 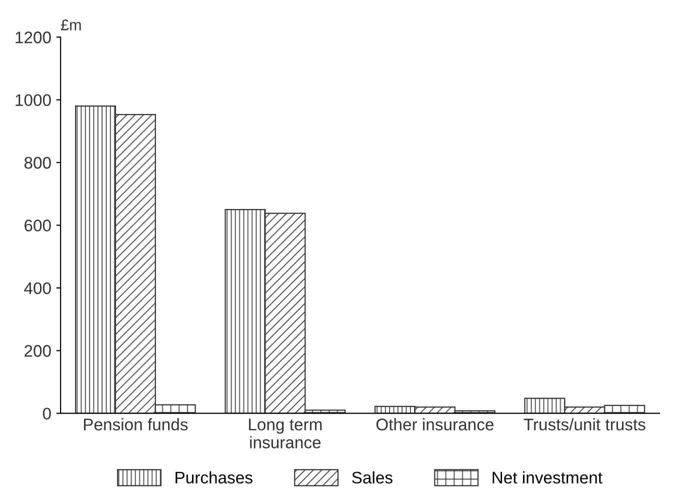 I want to click on y-tick-label: 1000, so click(x=33, y=100).